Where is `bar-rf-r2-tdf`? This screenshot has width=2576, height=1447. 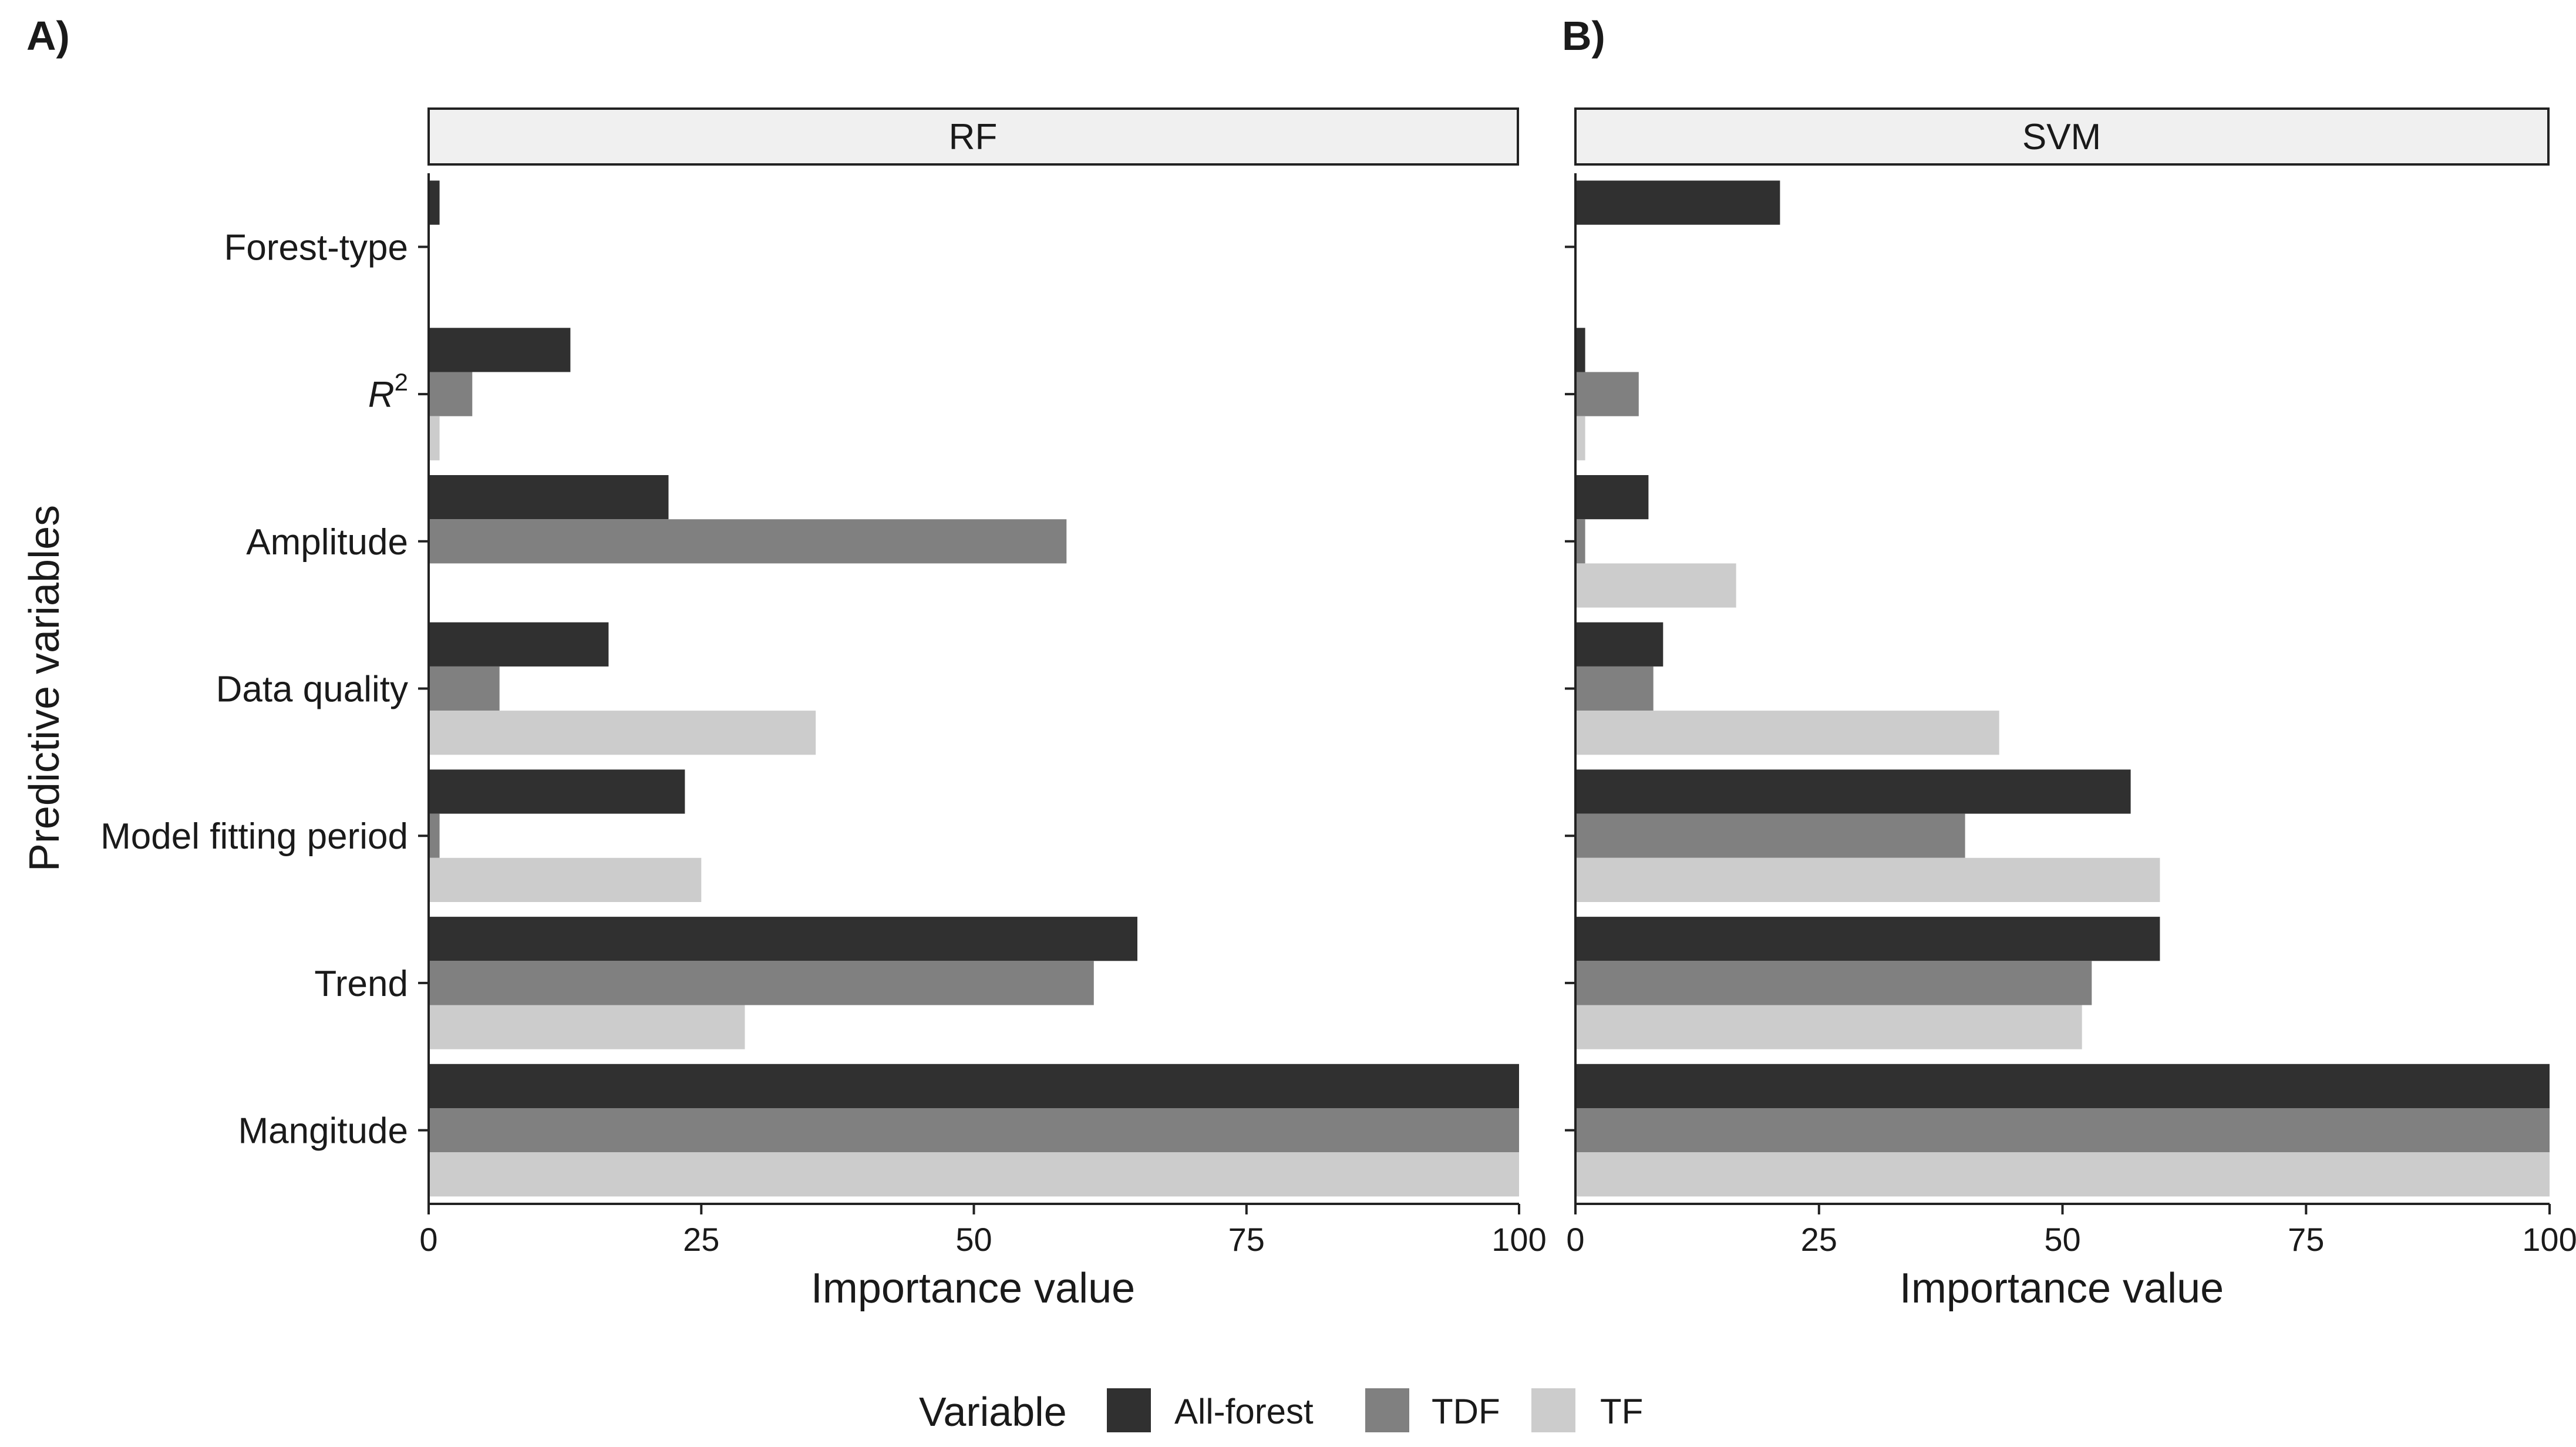
bar-rf-r2-tdf is located at coordinates (451, 394).